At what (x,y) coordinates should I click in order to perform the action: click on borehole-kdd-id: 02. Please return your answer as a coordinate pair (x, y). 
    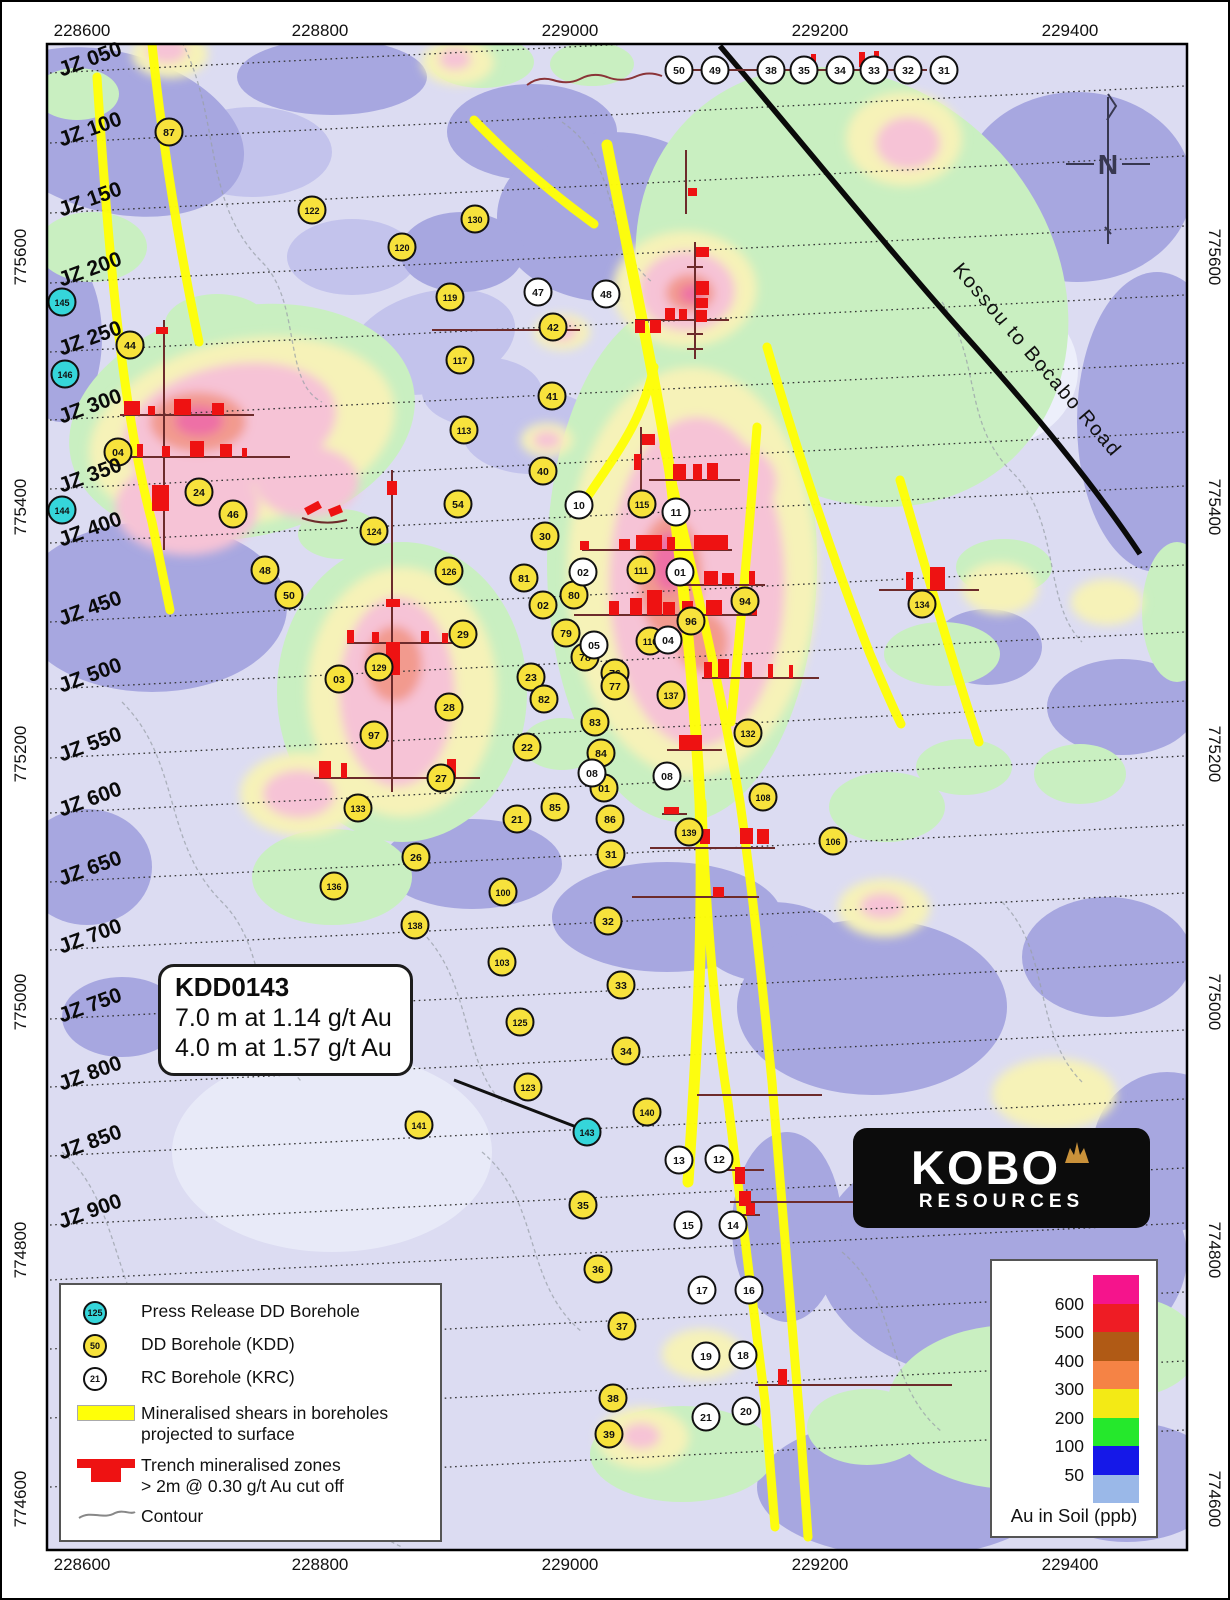
    Looking at the image, I should click on (543, 606).